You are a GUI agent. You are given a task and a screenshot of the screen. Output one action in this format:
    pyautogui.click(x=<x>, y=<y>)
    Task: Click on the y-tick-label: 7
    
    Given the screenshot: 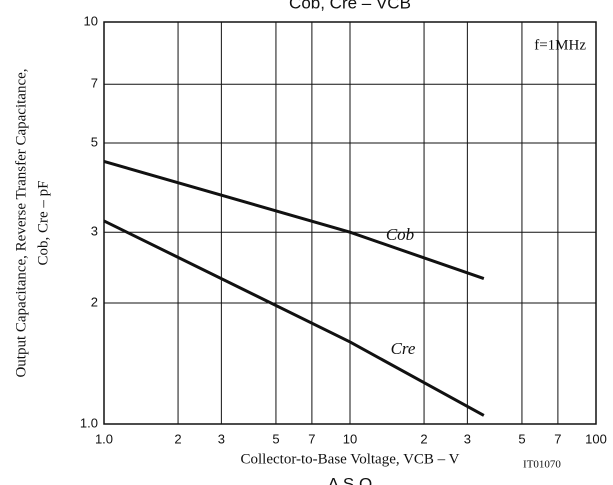 What is the action you would take?
    pyautogui.click(x=94, y=83)
    